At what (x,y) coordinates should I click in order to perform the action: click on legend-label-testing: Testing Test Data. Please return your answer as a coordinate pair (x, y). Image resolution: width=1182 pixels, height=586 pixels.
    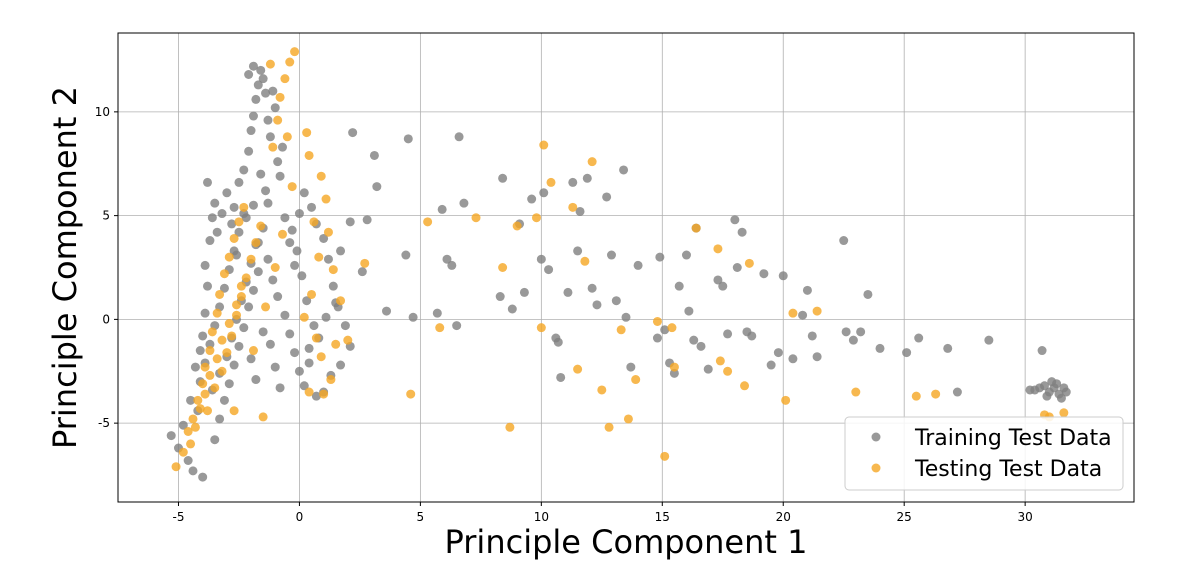
    Looking at the image, I should click on (1008, 469).